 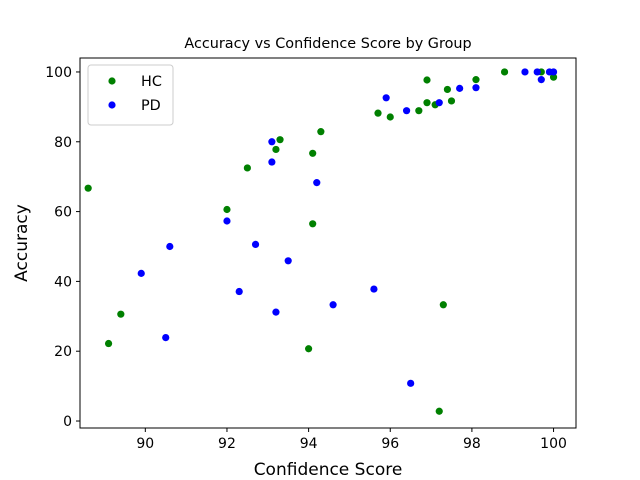 What do you see at coordinates (63, 282) in the screenshot?
I see `y-tick-label: 40` at bounding box center [63, 282].